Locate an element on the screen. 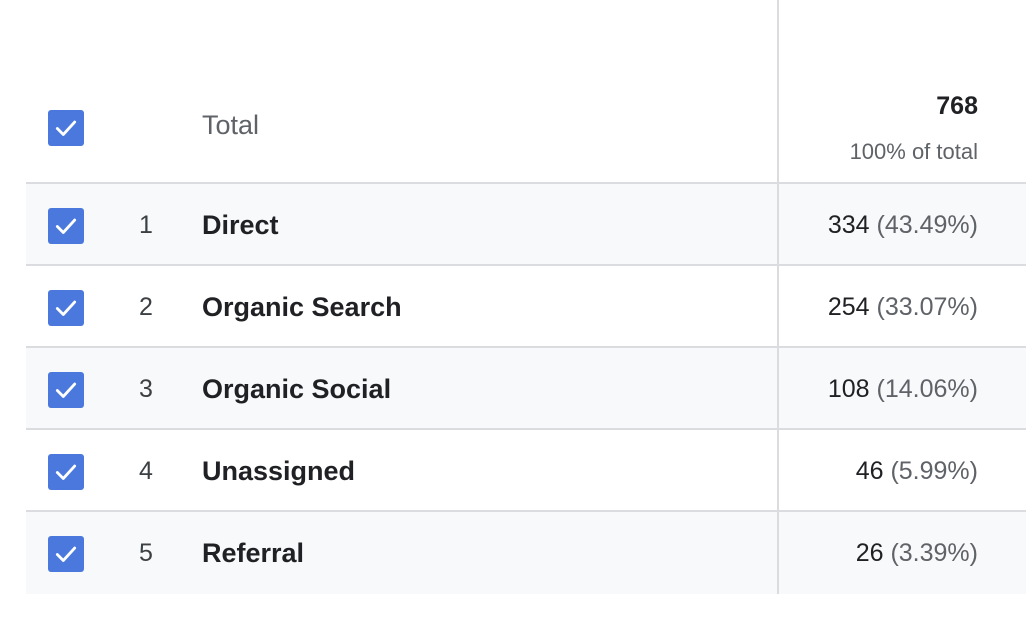 This screenshot has width=1026, height=618. table-row: 2 Organic Search 254 (33.07%) is located at coordinates (526, 307).